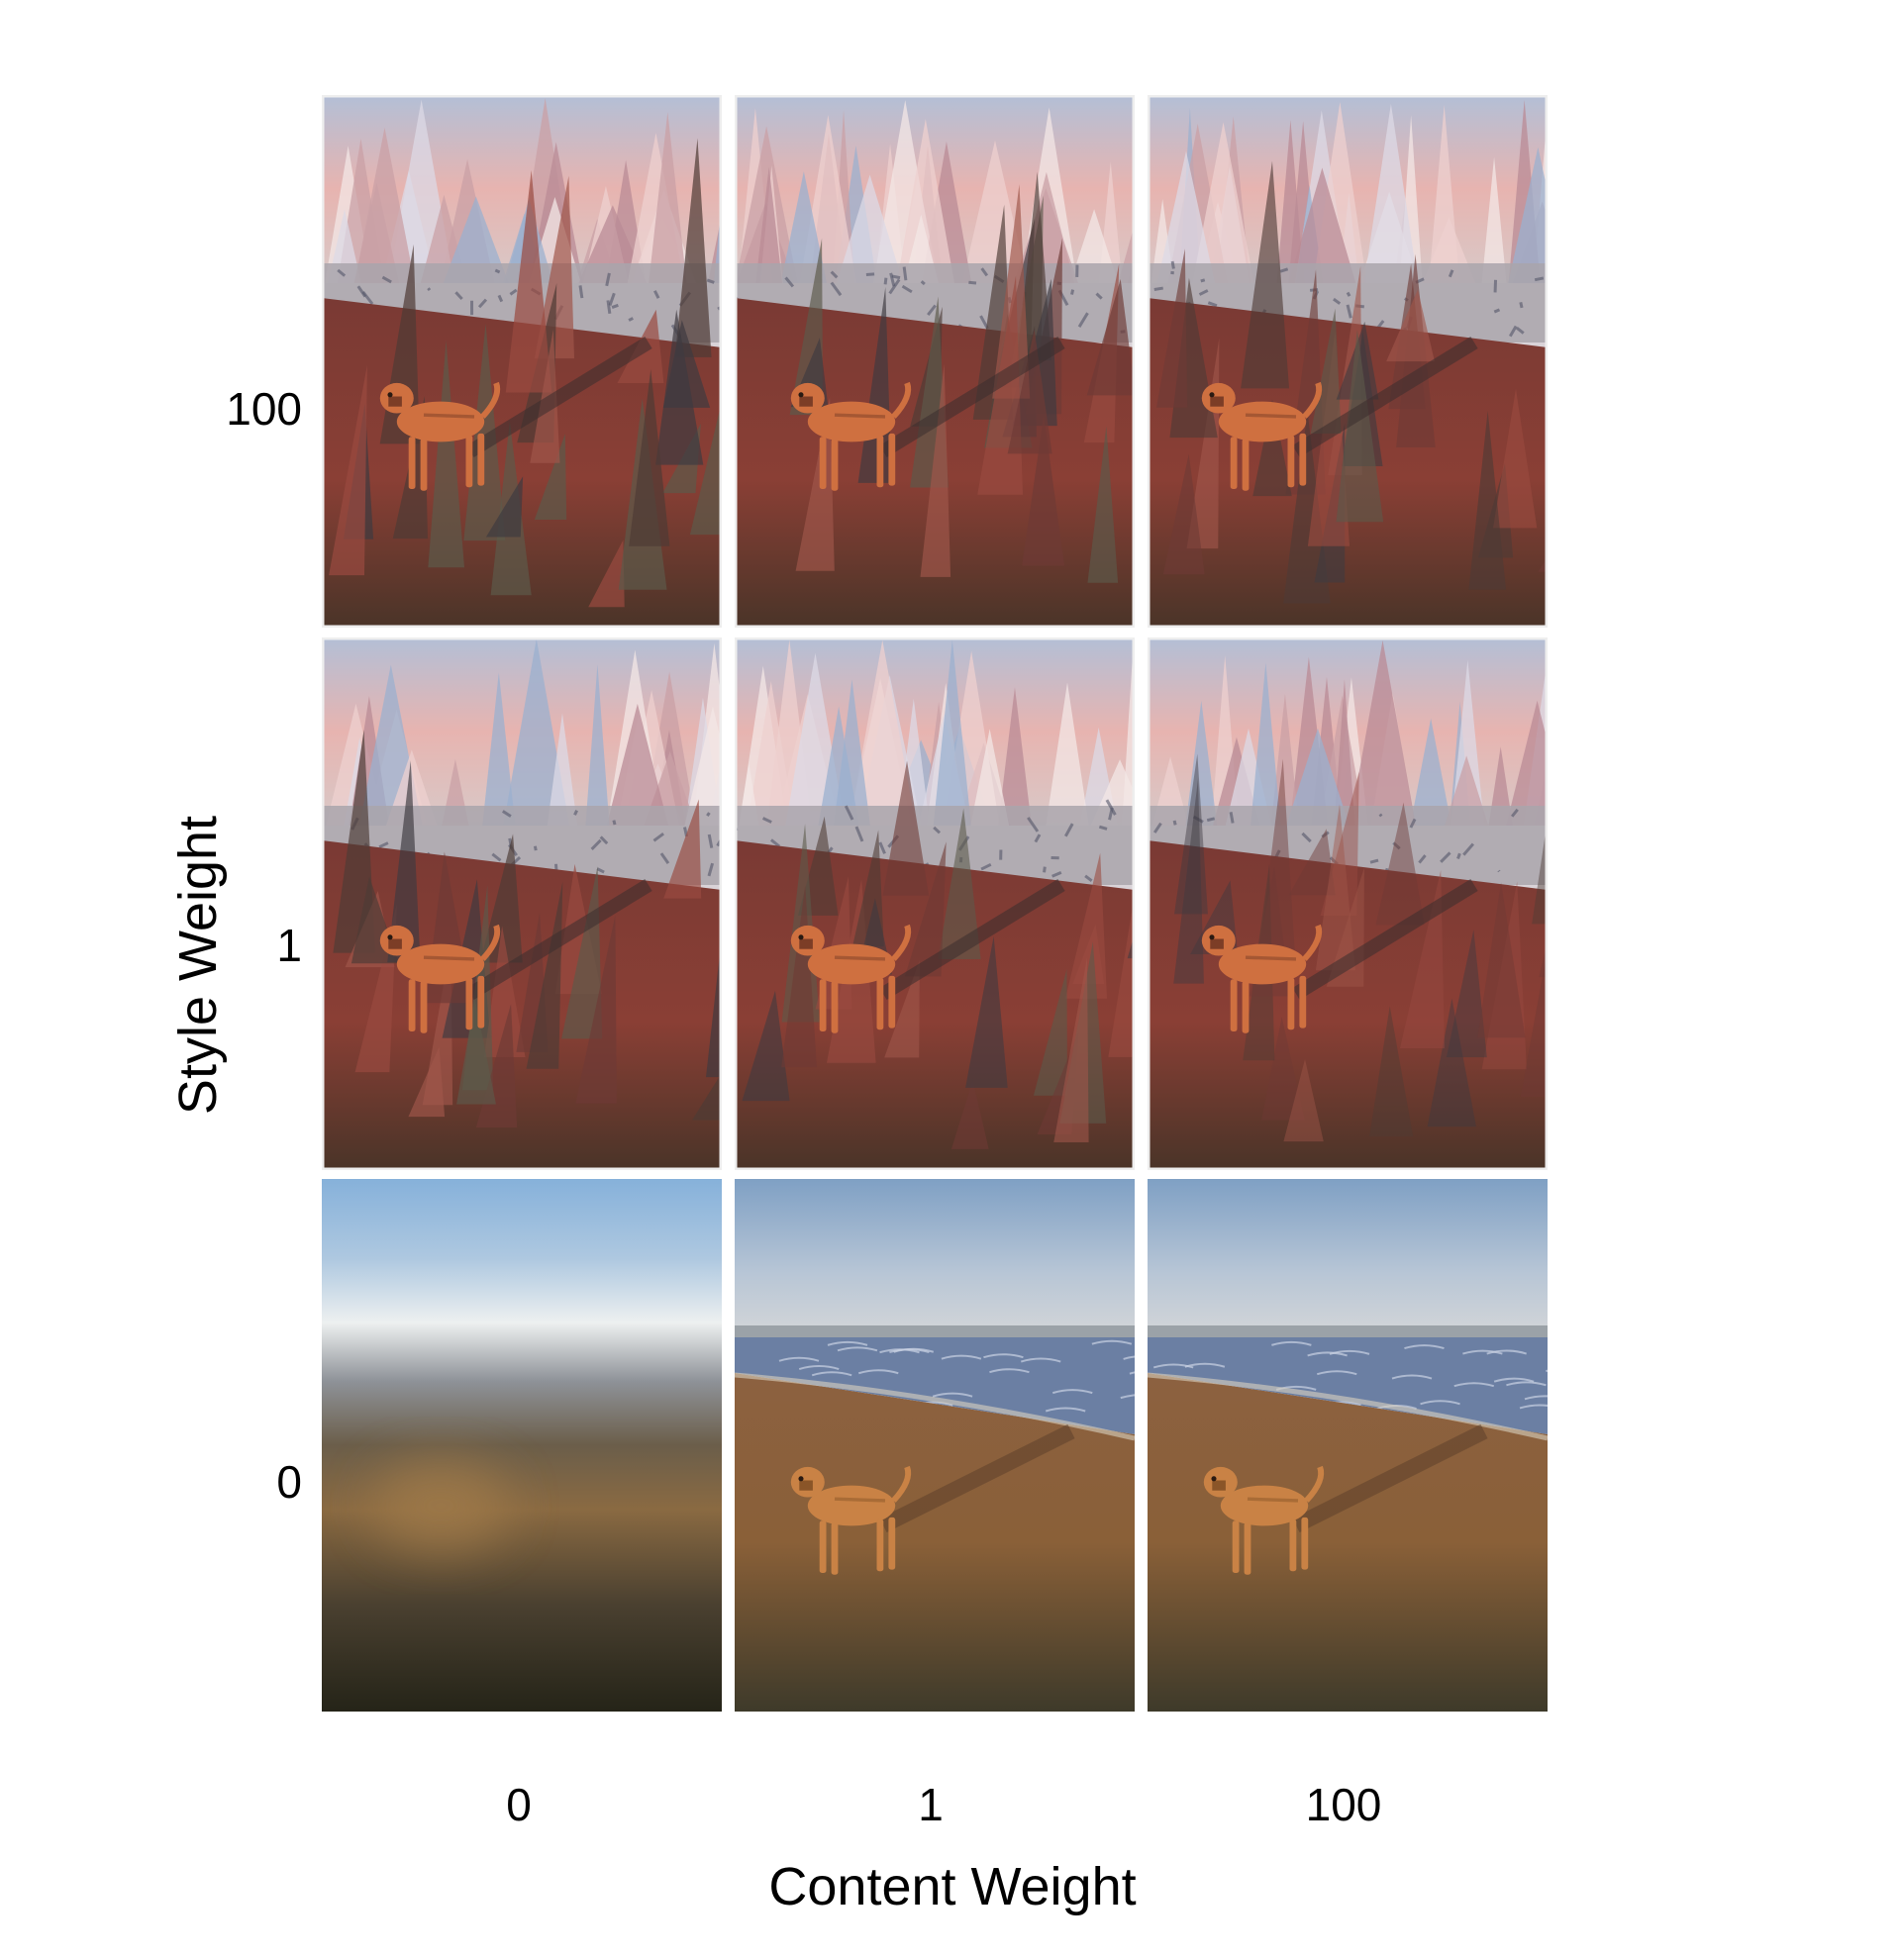 Image resolution: width=1901 pixels, height=1960 pixels. I want to click on col-label-content-100: 100, so click(1343, 1804).